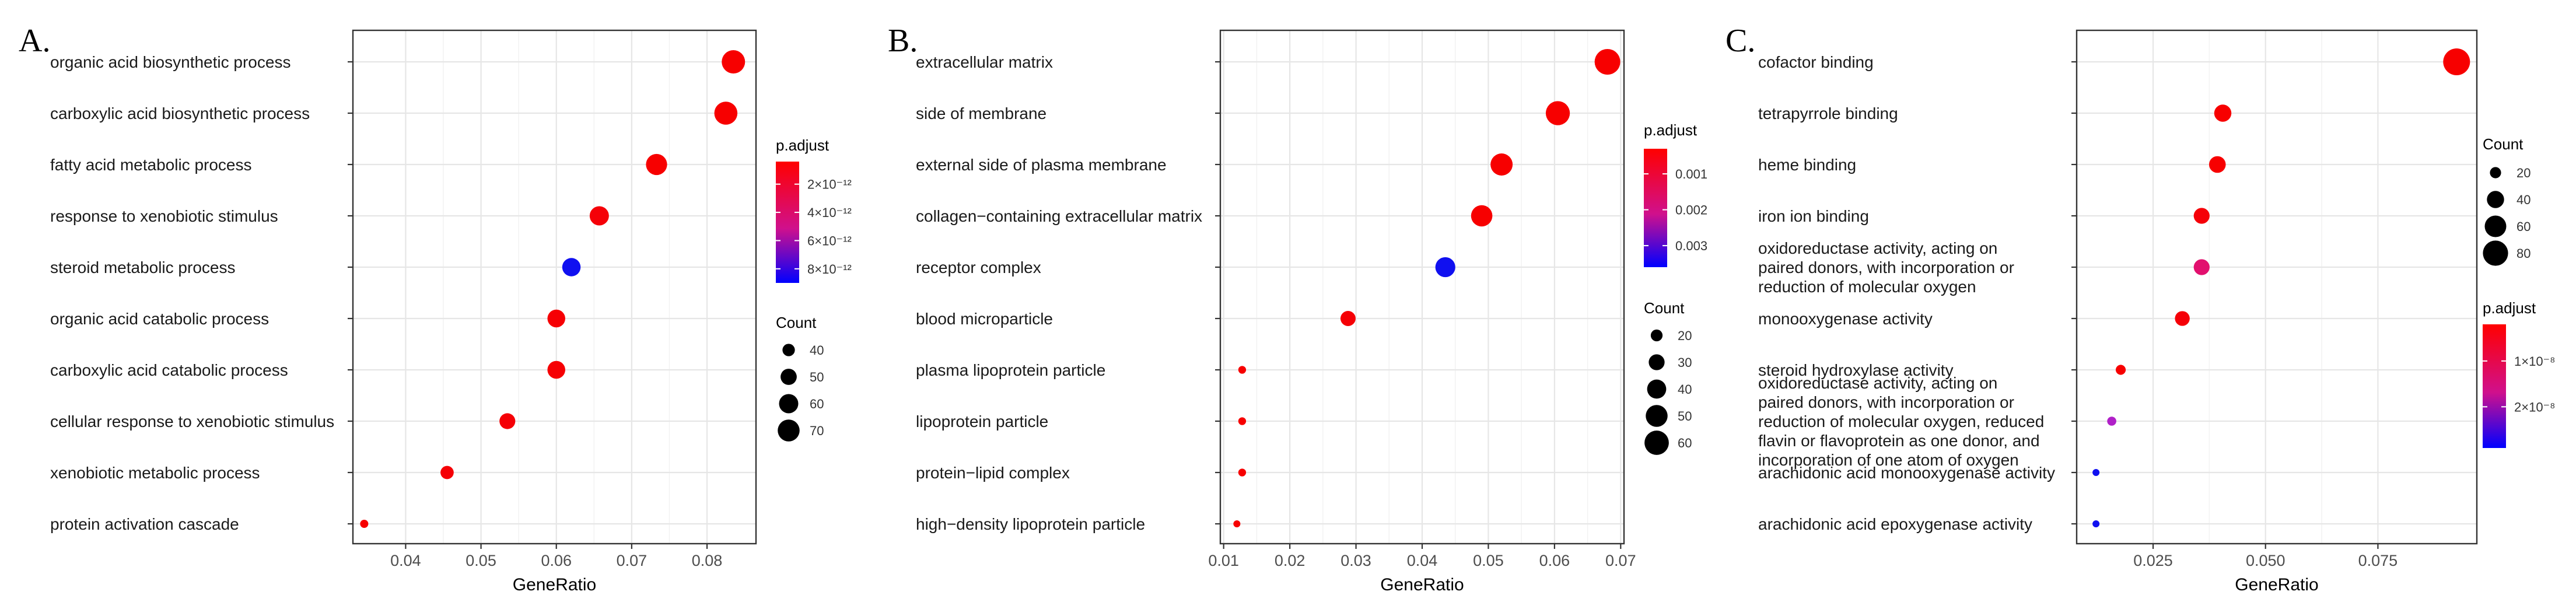 This screenshot has width=2576, height=616. I want to click on y-category-label: carboxylic acid biosynthetic process, so click(180, 113).